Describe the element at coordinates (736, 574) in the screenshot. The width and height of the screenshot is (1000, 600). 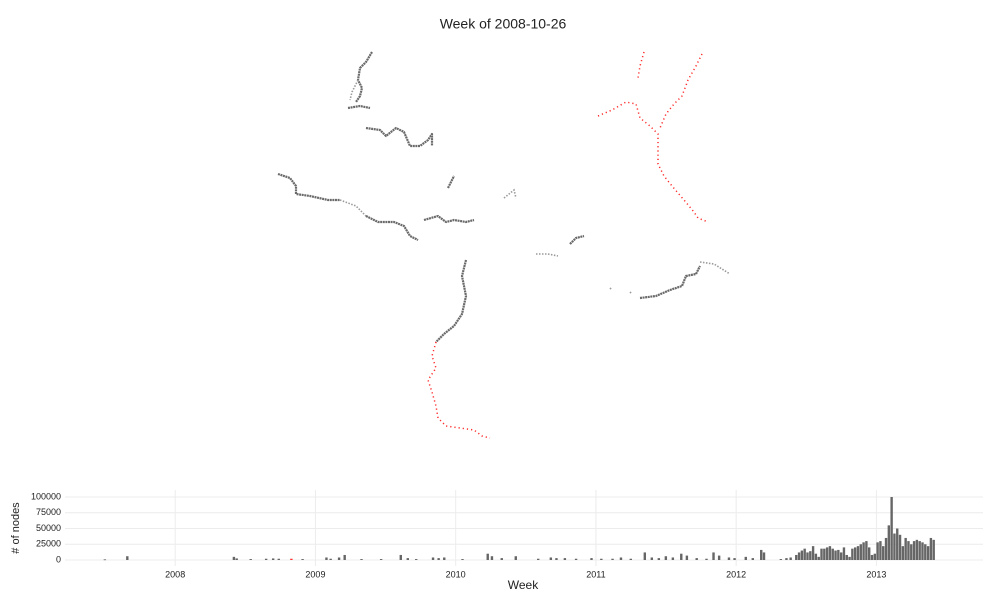
I see `x-tick-label: 2012` at that location.